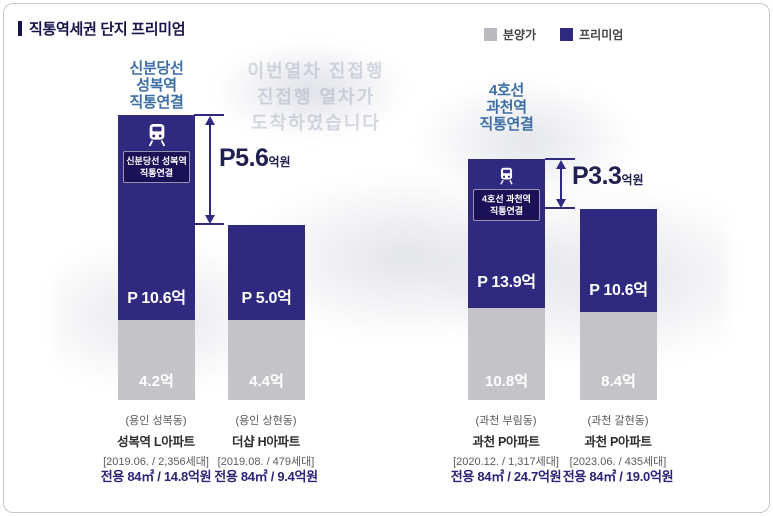 The image size is (773, 516). I want to click on price-bar-4: 8.4억, so click(618, 356).